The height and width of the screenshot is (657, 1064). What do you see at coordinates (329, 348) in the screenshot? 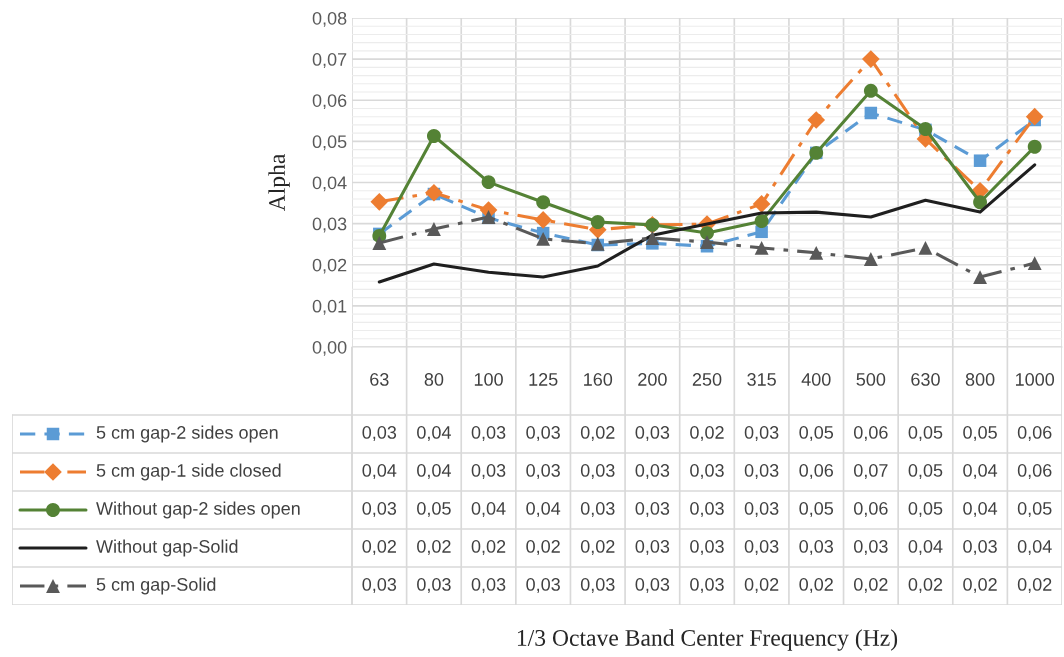
I see `y-tick-label: 0,00` at bounding box center [329, 348].